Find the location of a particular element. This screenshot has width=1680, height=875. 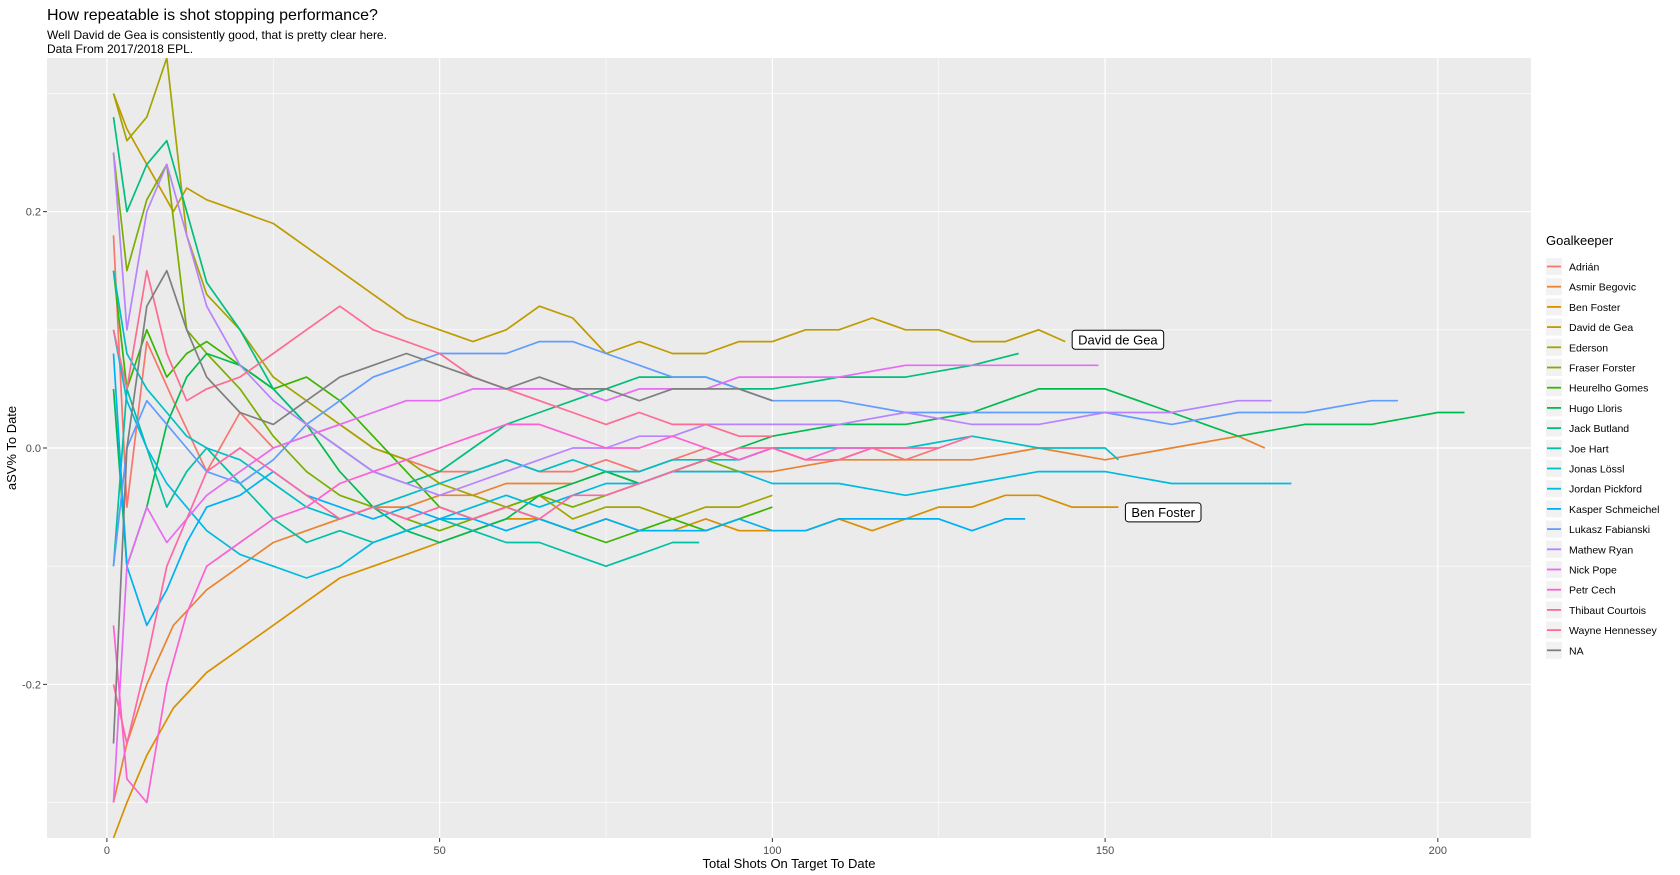

annotations: David de Gea Ben Foster is located at coordinates (1136, 426).